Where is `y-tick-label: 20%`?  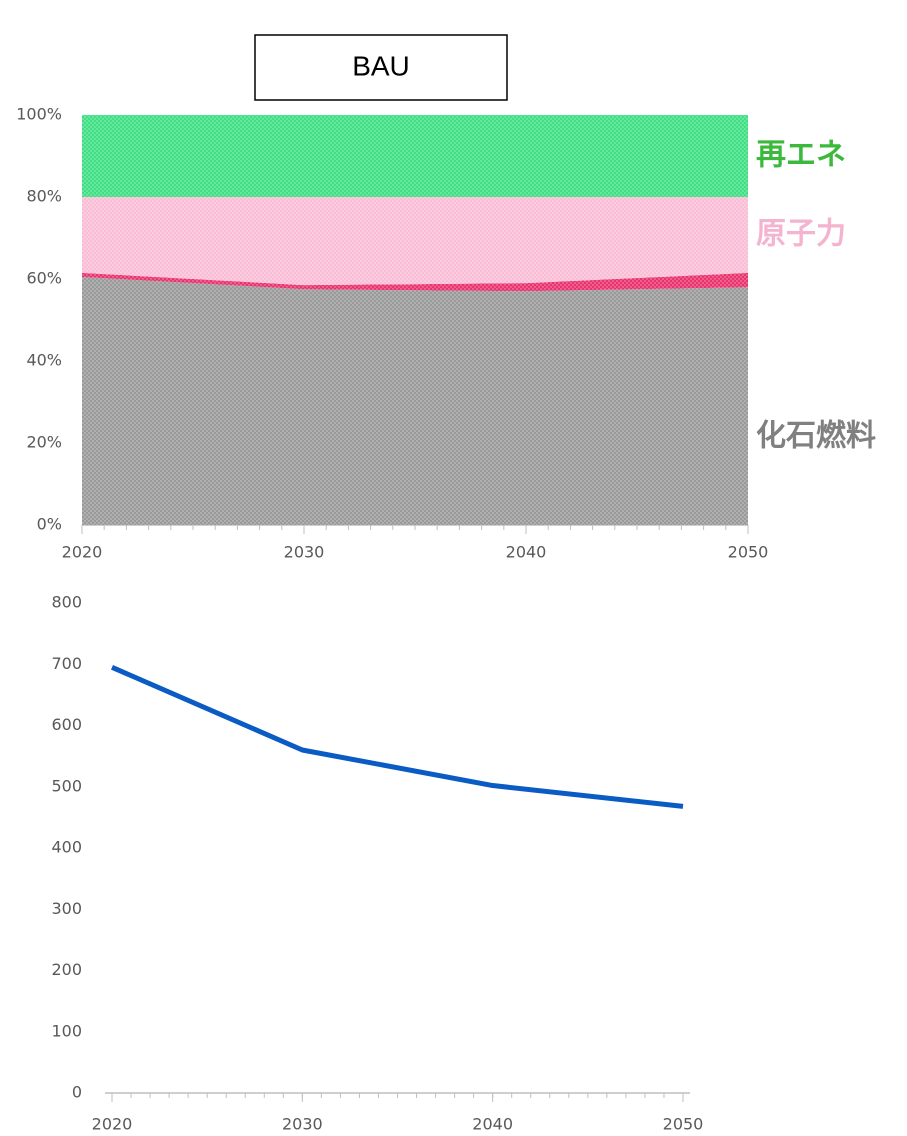
y-tick-label: 20% is located at coordinates (44, 442).